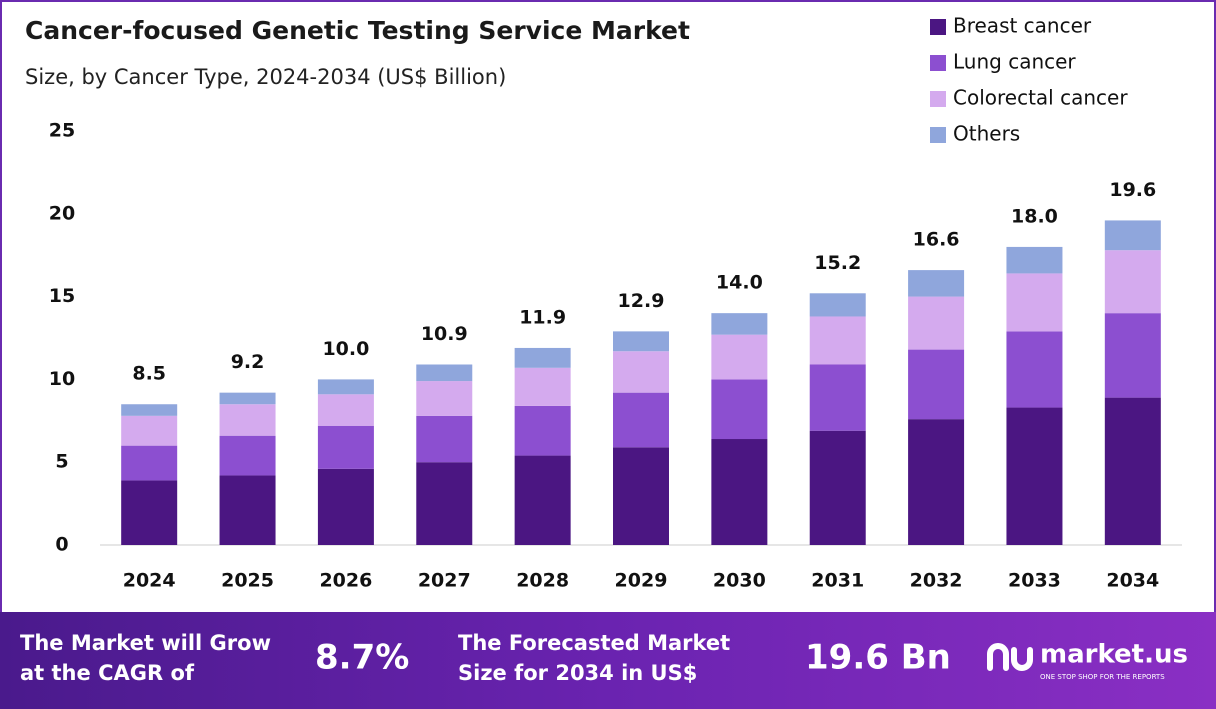 This screenshot has width=1216, height=709. Describe the element at coordinates (1014, 62) in the screenshot. I see `legend-label: Lung cancer` at that location.